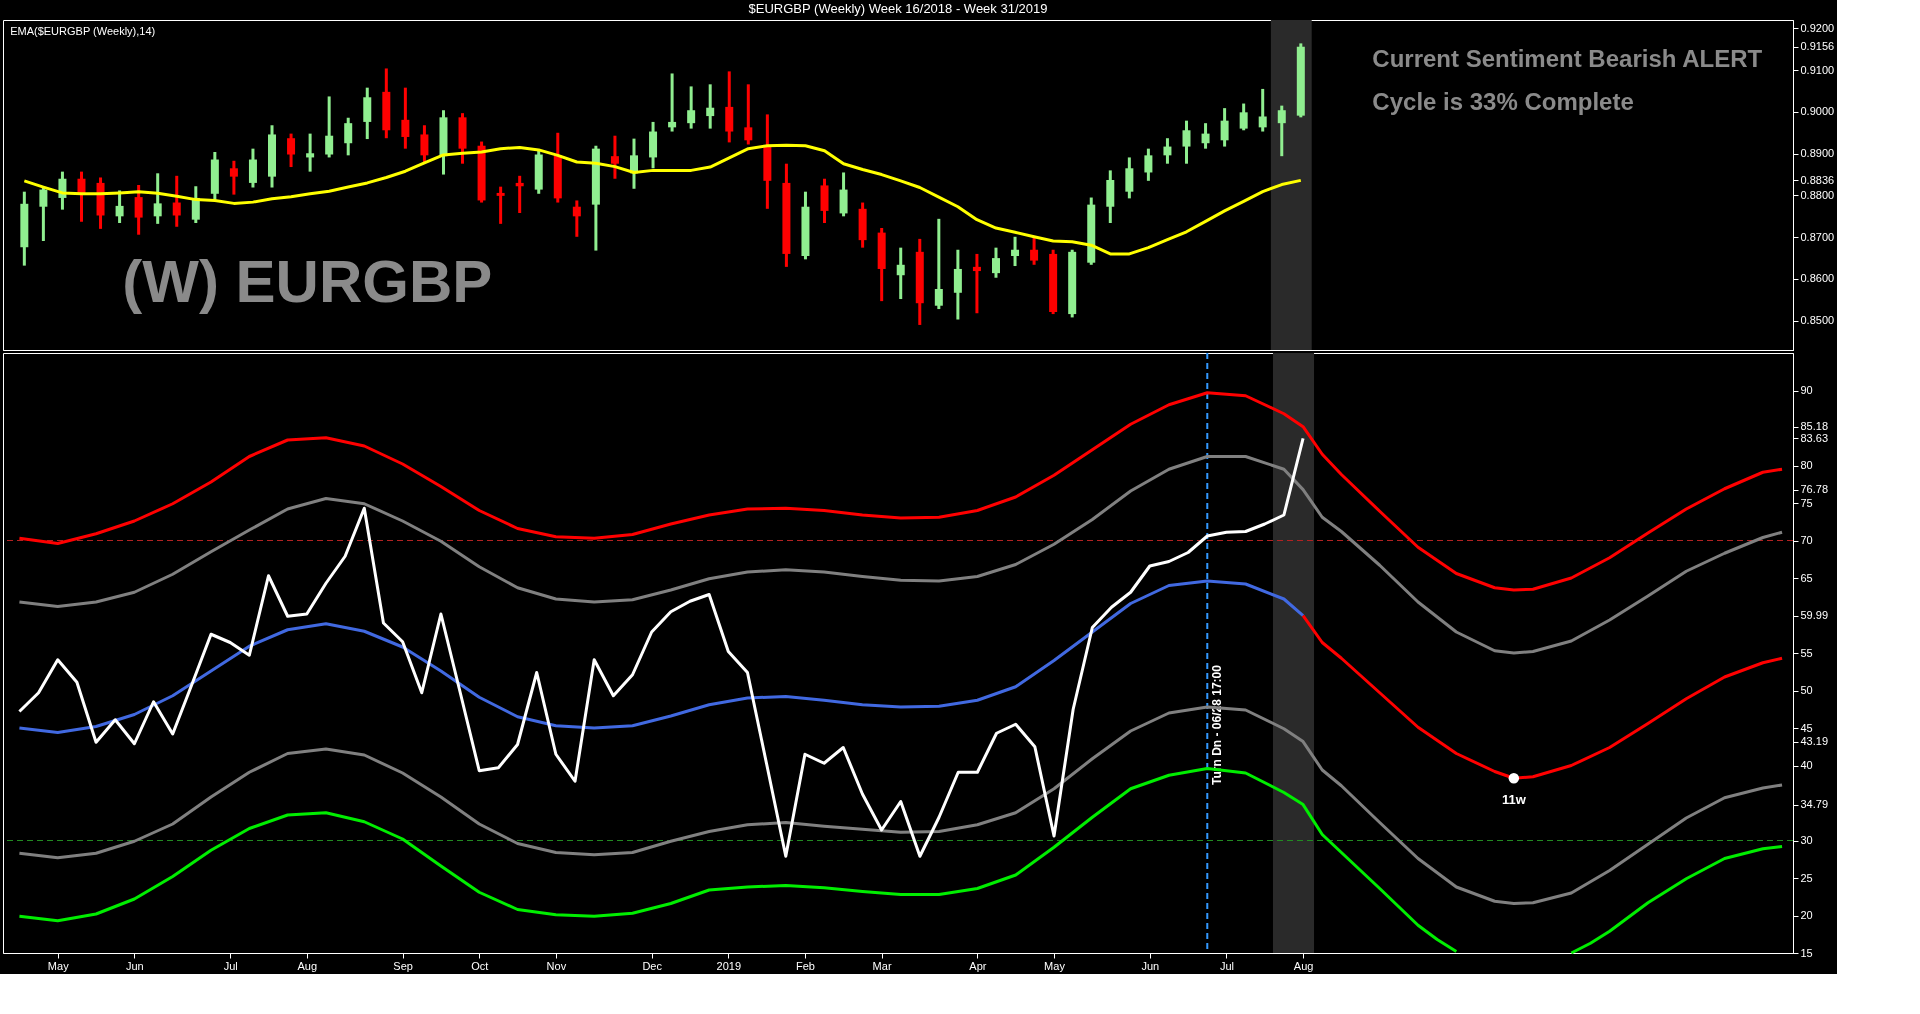 The width and height of the screenshot is (1920, 1014). What do you see at coordinates (1814, 489) in the screenshot?
I see `y-tick-label: 76.78` at bounding box center [1814, 489].